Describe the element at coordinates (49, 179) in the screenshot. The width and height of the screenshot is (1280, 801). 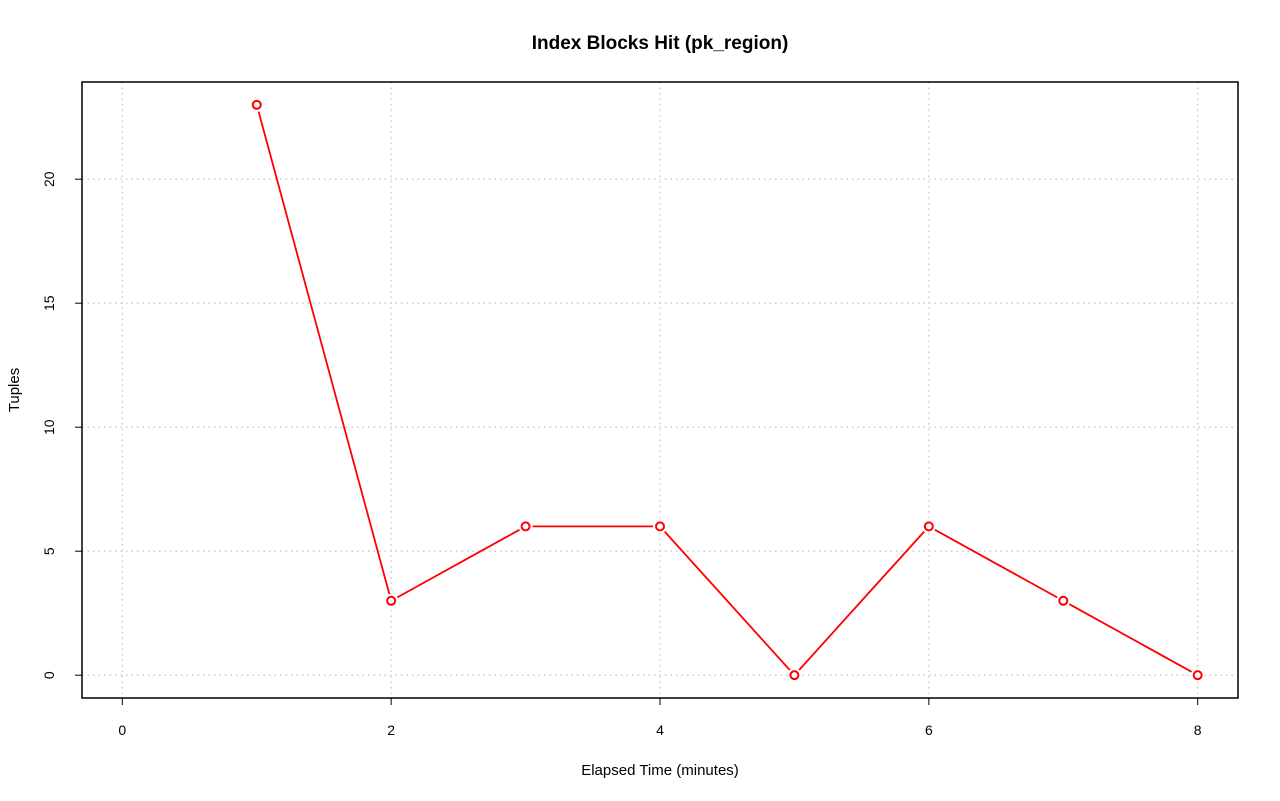
I see `y-tick-label: 20` at that location.